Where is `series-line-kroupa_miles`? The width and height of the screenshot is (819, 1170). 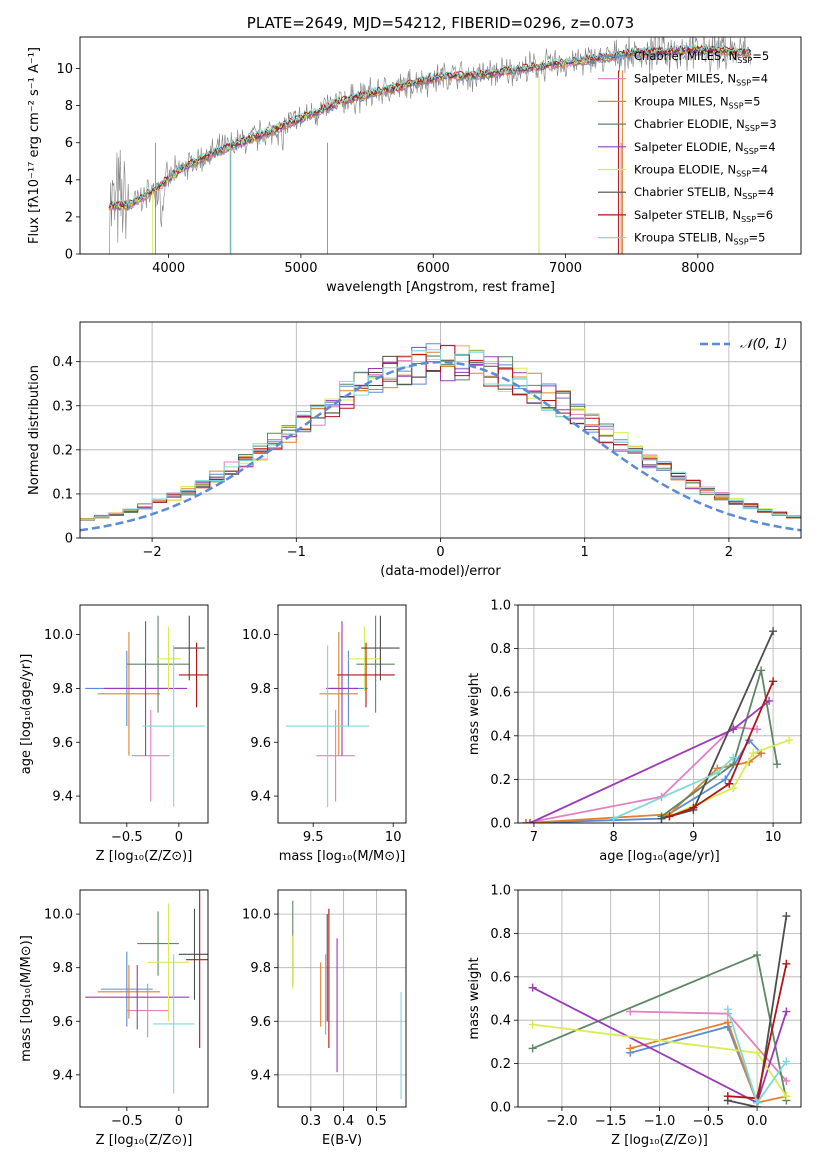 series-line-kroupa_miles is located at coordinates (708, 1062).